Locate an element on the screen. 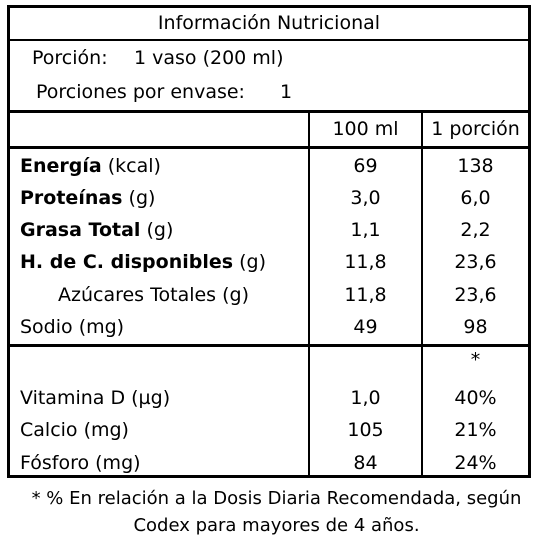 The width and height of the screenshot is (553, 544). nutrient-unit: (kcal) is located at coordinates (134, 166).